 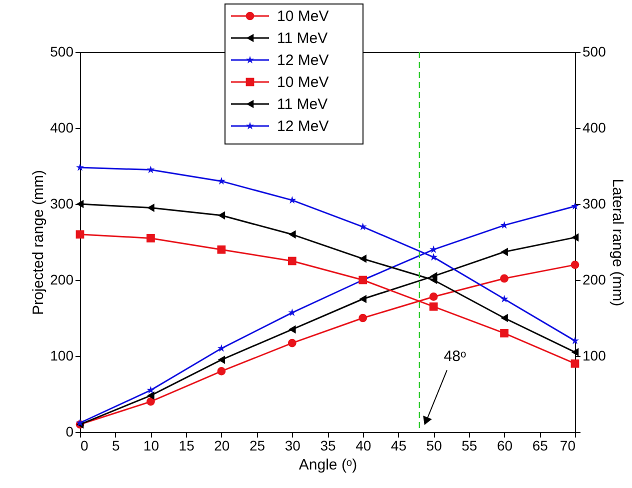 I want to click on y-tick-label: 500, so click(x=62, y=52).